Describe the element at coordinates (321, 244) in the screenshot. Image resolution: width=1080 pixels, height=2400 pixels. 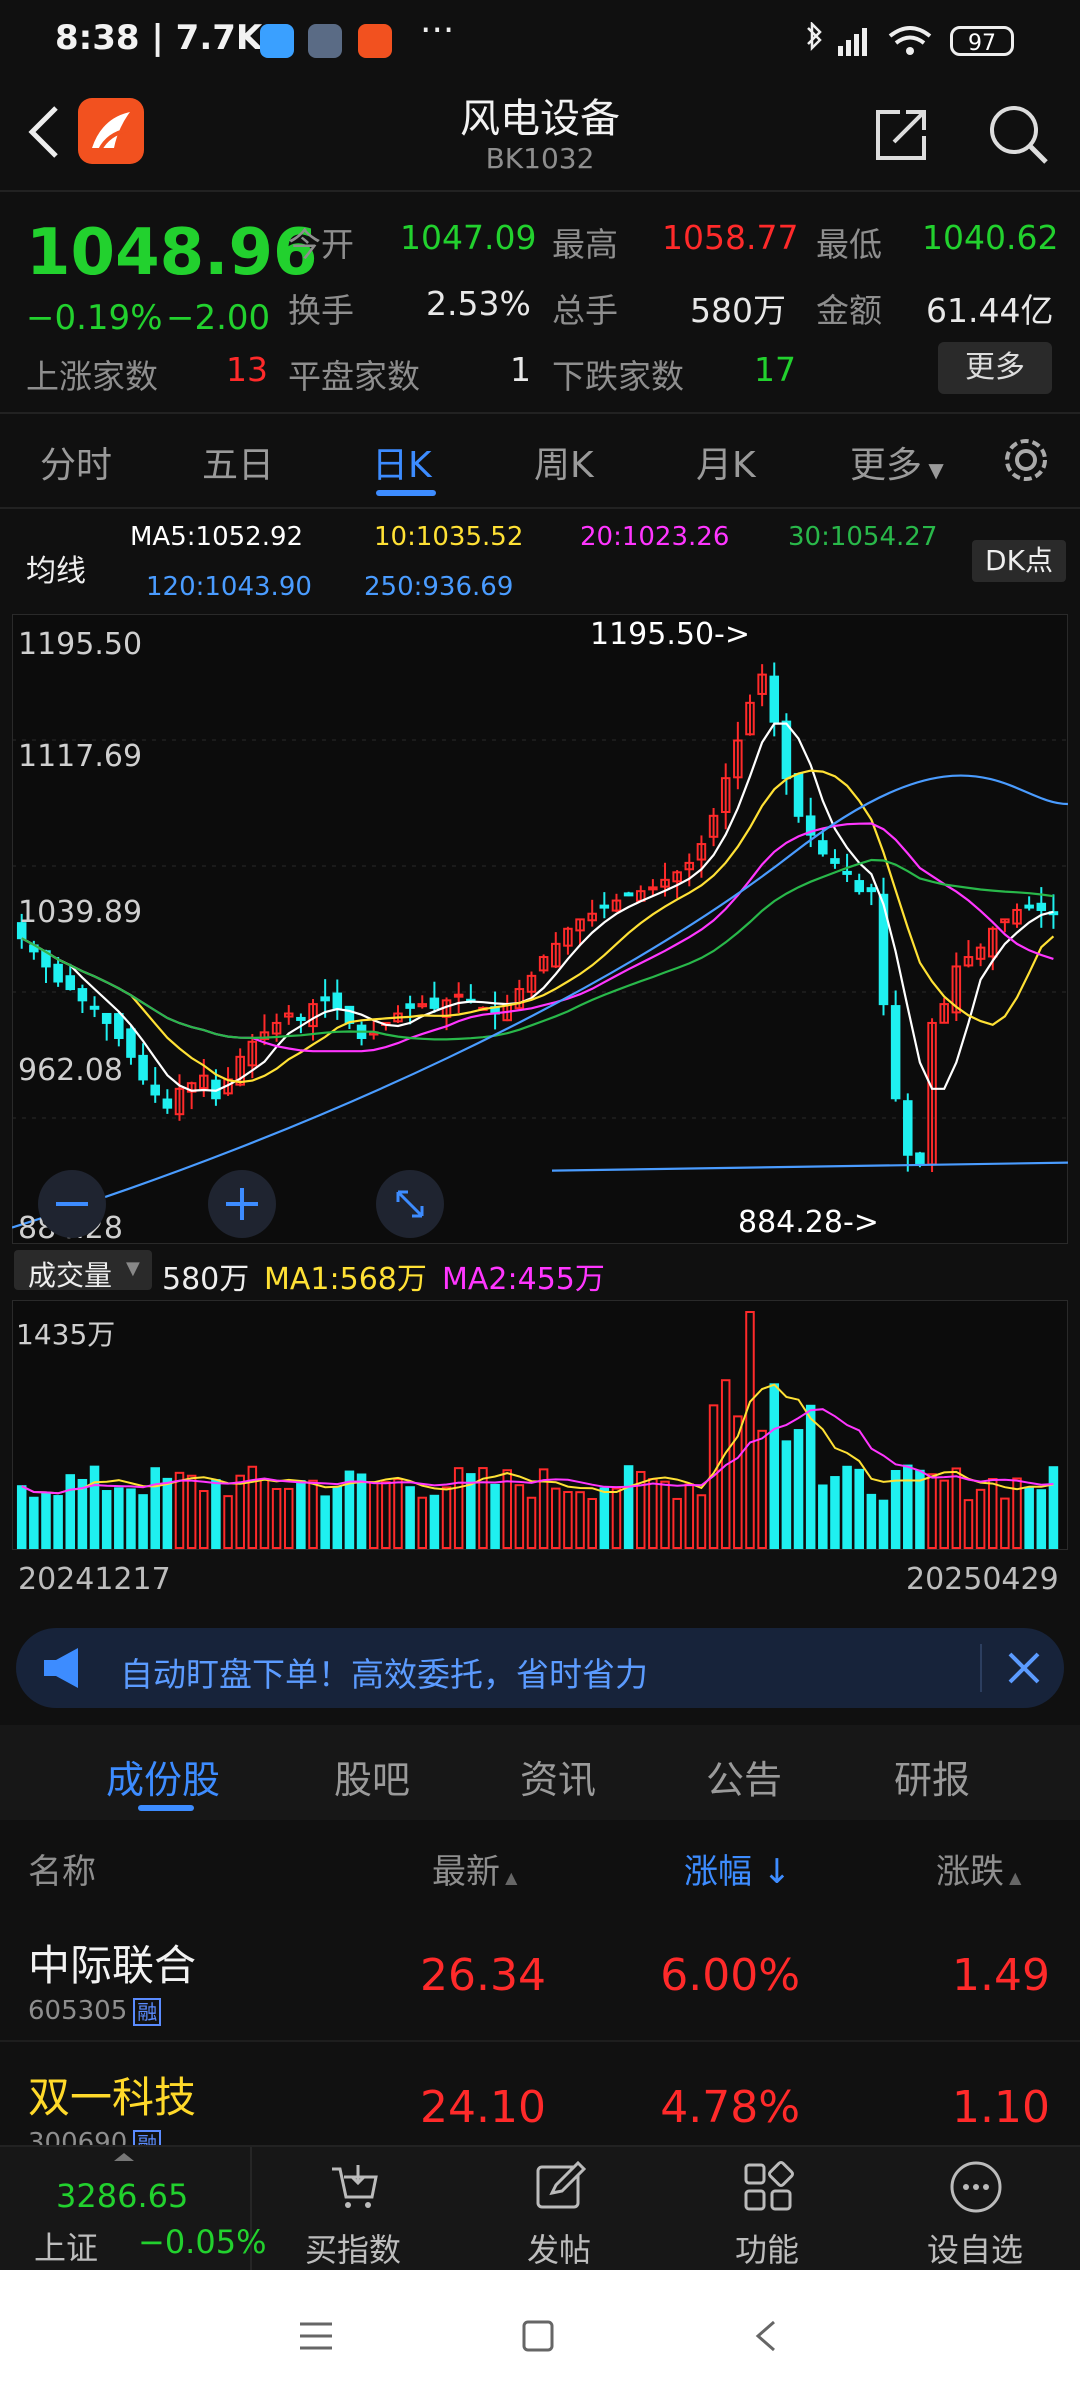
I see `open-label: 今开` at that location.